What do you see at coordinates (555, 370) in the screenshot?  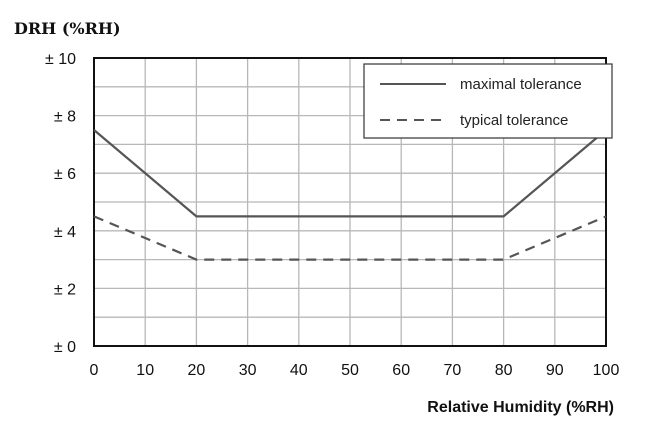 I see `x-tick-label: 90` at bounding box center [555, 370].